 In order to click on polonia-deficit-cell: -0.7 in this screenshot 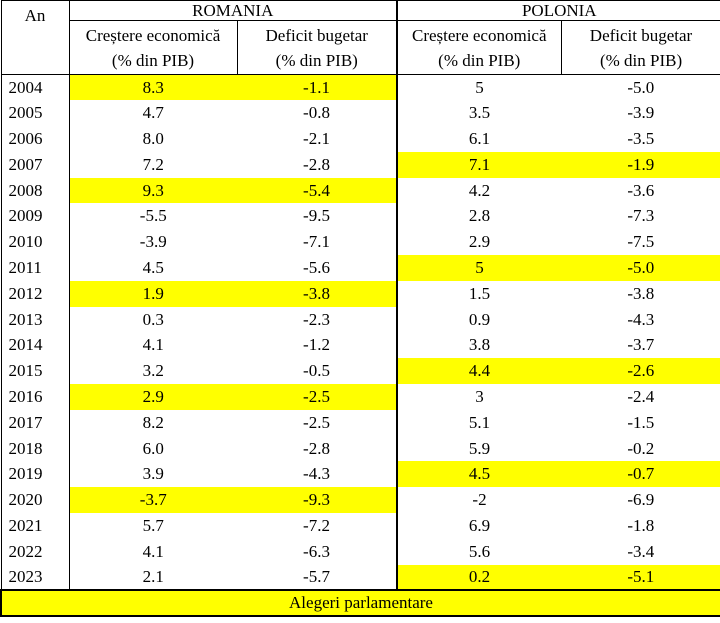, I will do `click(640, 474)`.